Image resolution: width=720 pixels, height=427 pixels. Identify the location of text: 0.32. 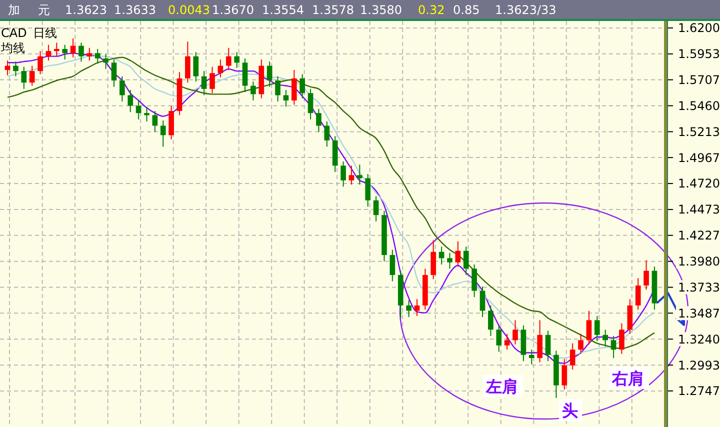
(431, 10).